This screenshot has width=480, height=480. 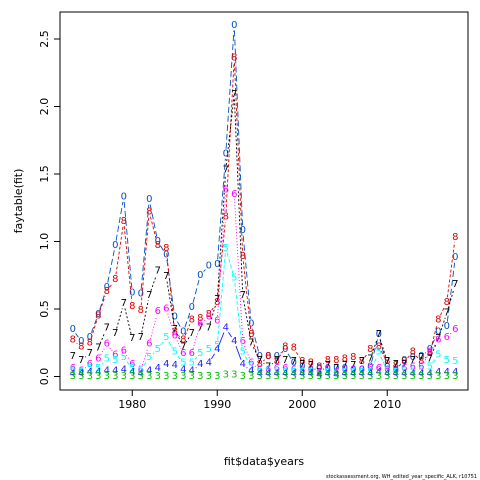 I want to click on series-5-segment, so click(x=128, y=363).